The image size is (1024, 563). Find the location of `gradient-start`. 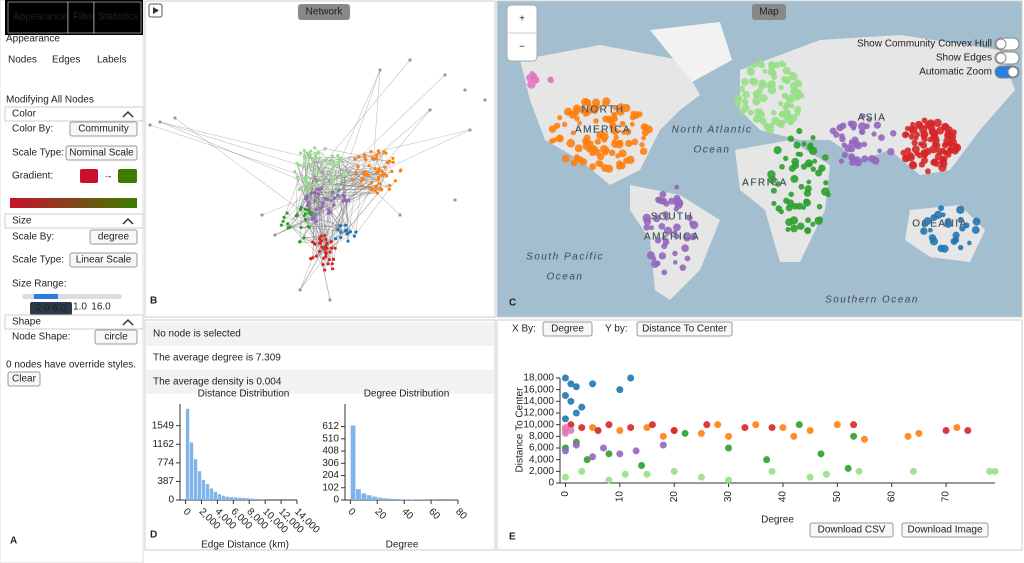

gradient-start is located at coordinates (89, 176).